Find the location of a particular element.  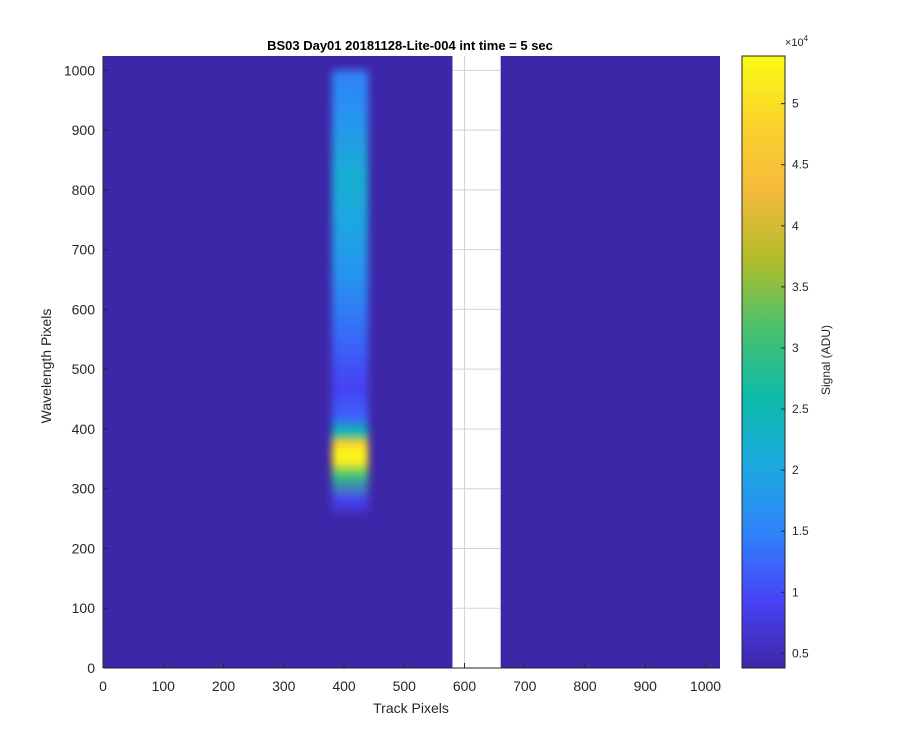

signal-band is located at coordinates (350, 291).